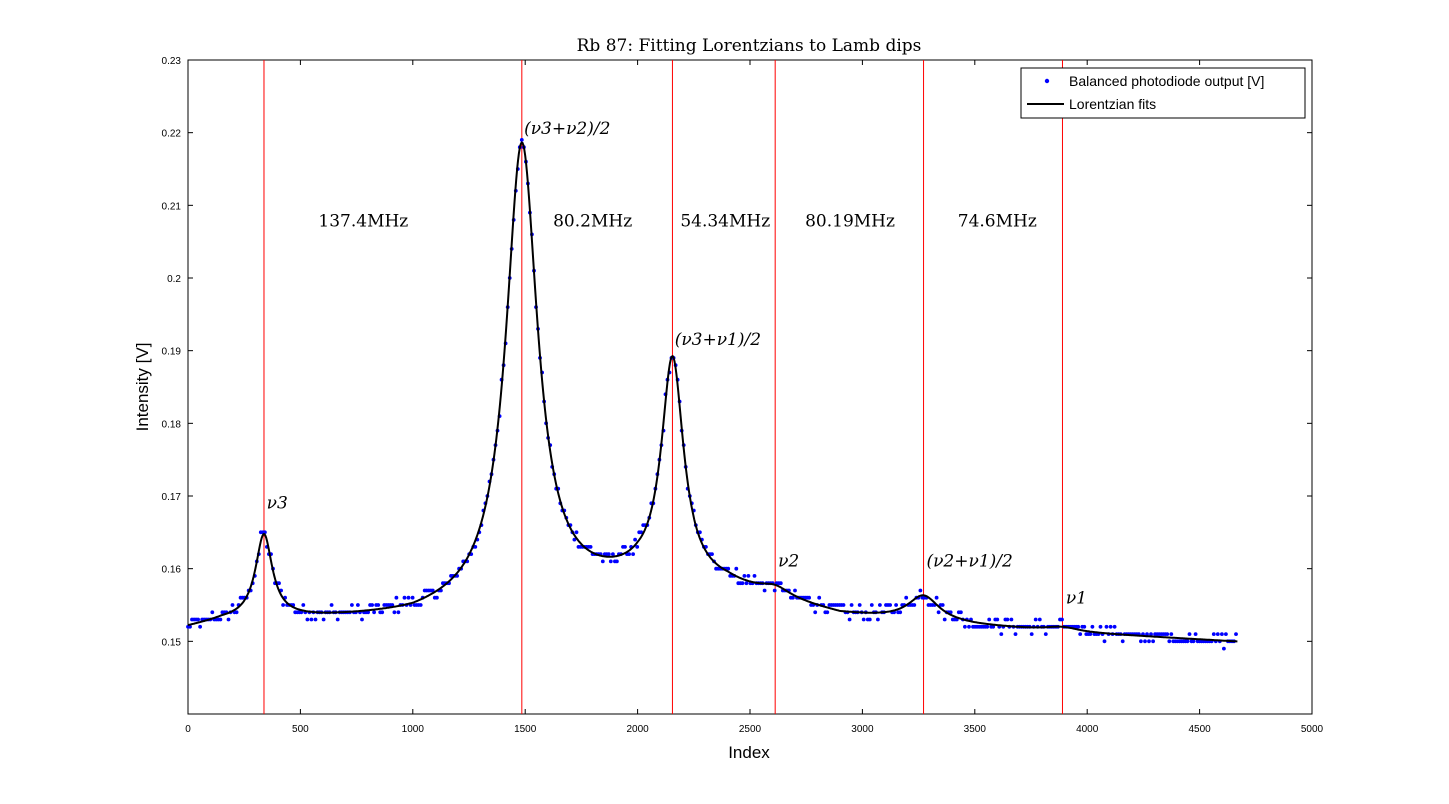 This screenshot has height=804, width=1449. What do you see at coordinates (1047, 81) in the screenshot?
I see `legend-marker-points` at bounding box center [1047, 81].